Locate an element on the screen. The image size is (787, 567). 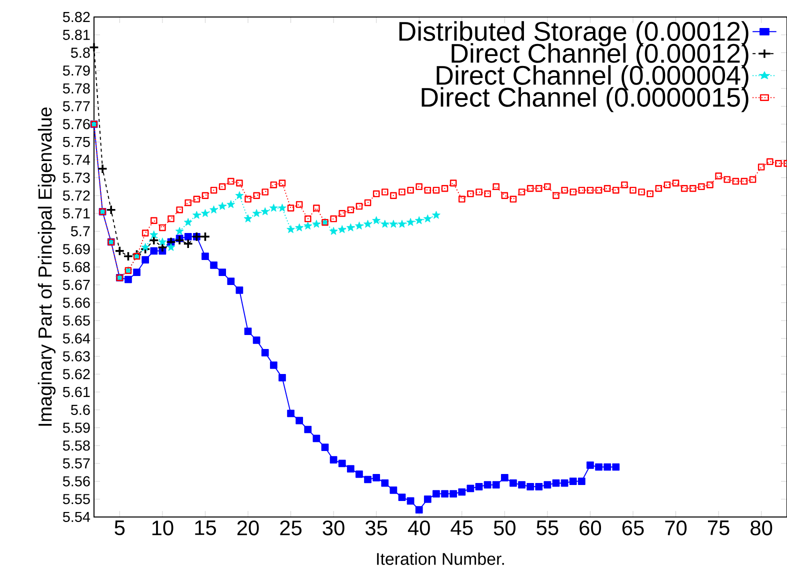
y-tick-label: 5.73 is located at coordinates (76, 177).